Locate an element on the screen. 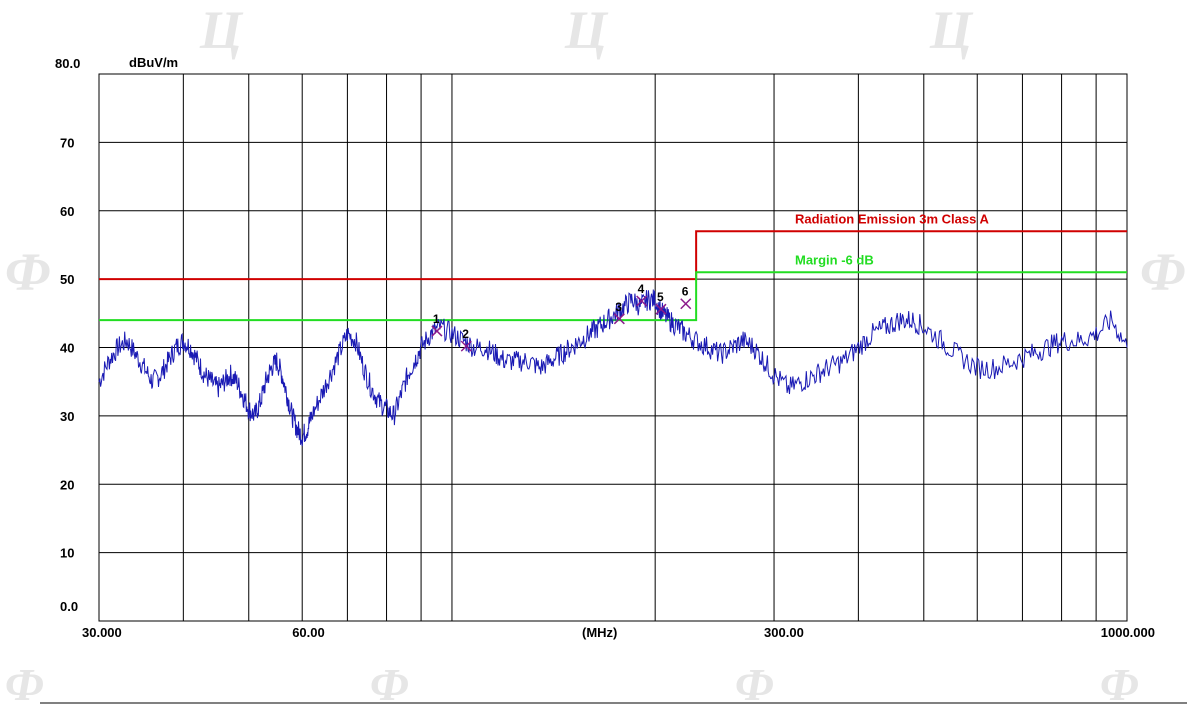 The height and width of the screenshot is (709, 1187). y-tick-label: 40 is located at coordinates (67, 348).